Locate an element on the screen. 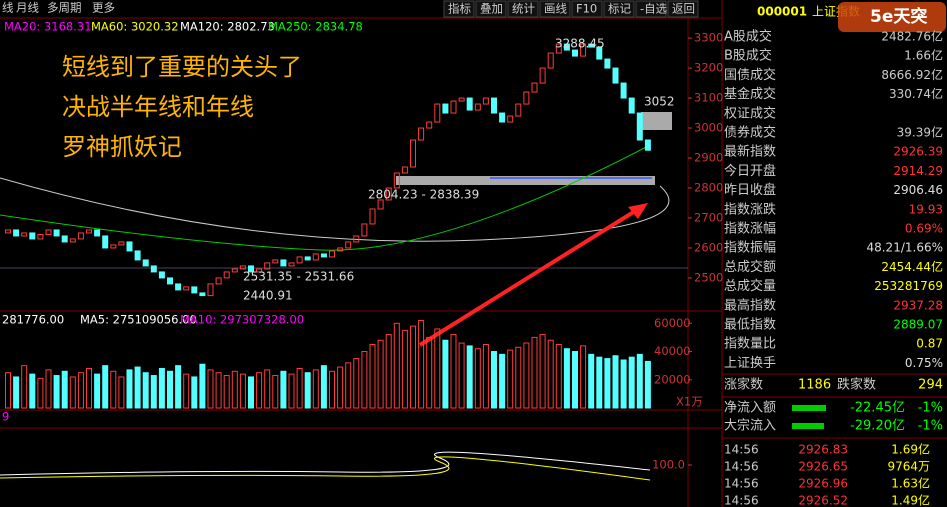 This screenshot has height=507, width=947. price-label: 2440.91 is located at coordinates (268, 296).